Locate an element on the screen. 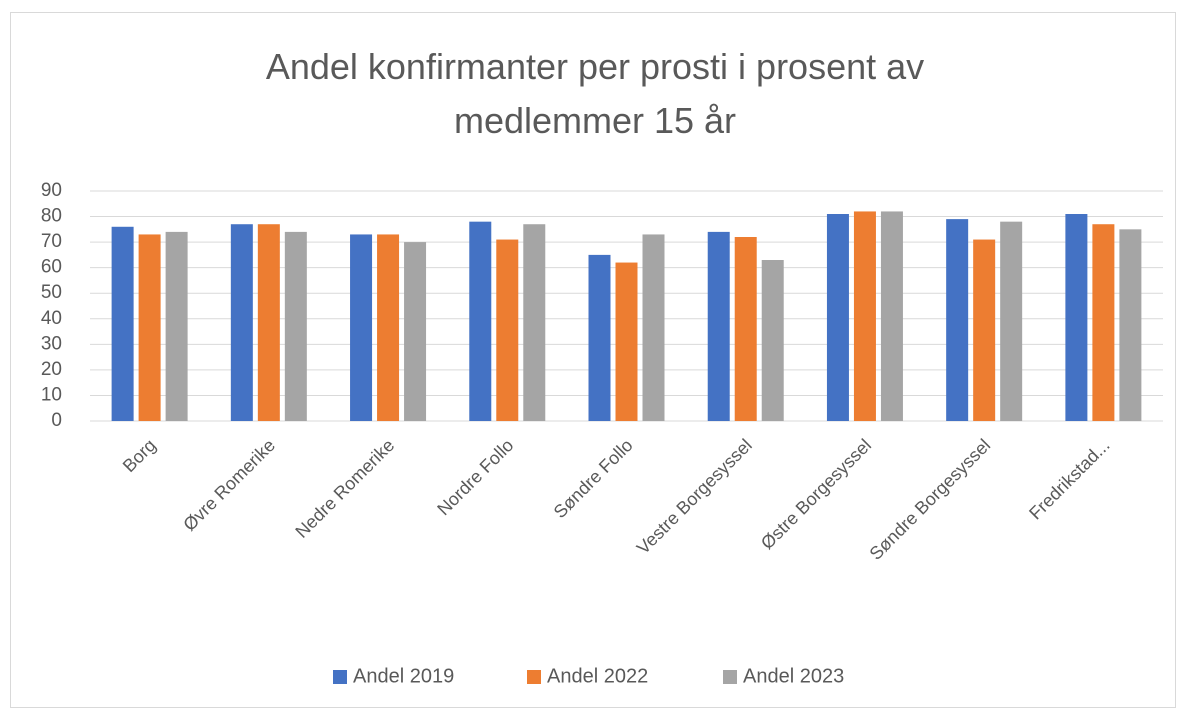 This screenshot has width=1189, height=722. x-tick-label: Borg is located at coordinates (139, 455).